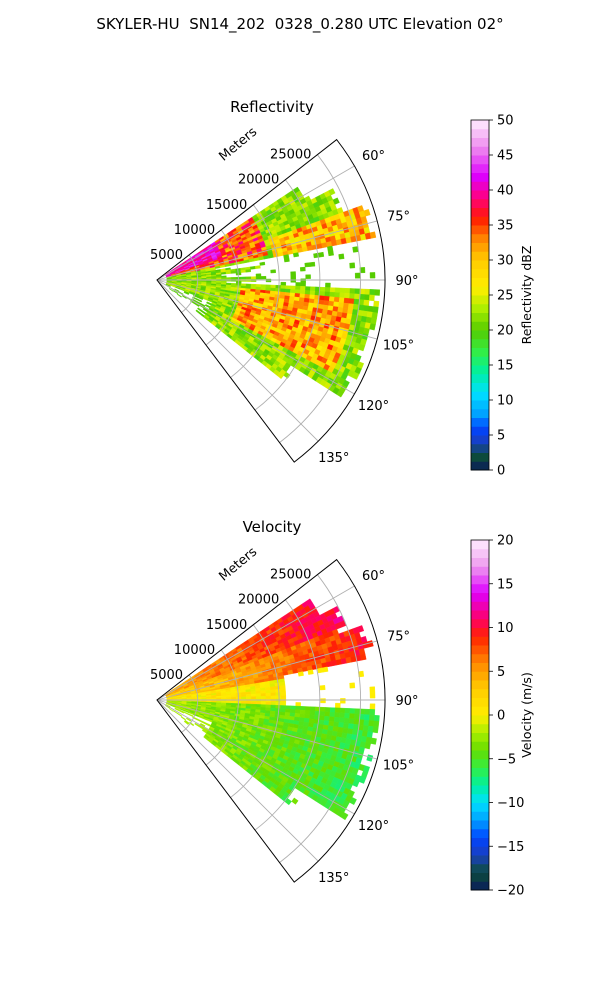  I want to click on azimuth-tick-label: 135°, so click(333, 458).